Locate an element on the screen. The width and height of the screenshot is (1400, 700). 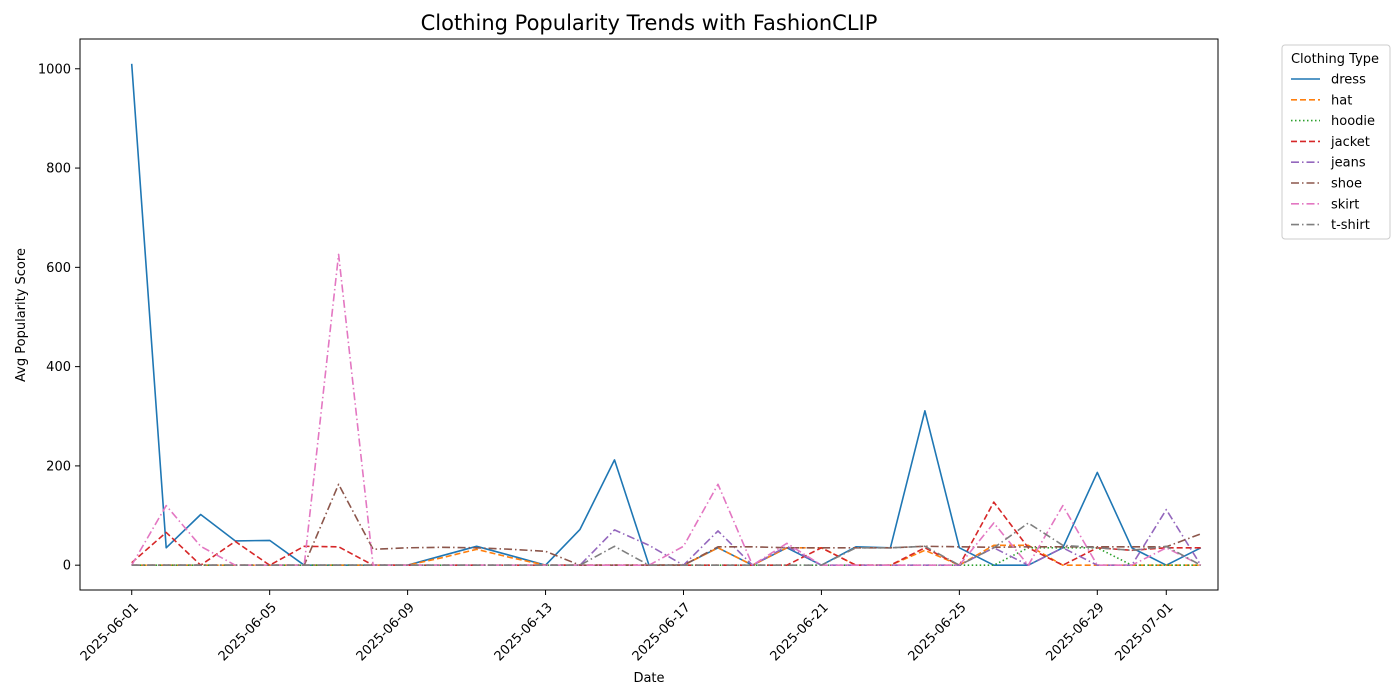
x-tick-label: 2025-06-01 is located at coordinates (110, 632).